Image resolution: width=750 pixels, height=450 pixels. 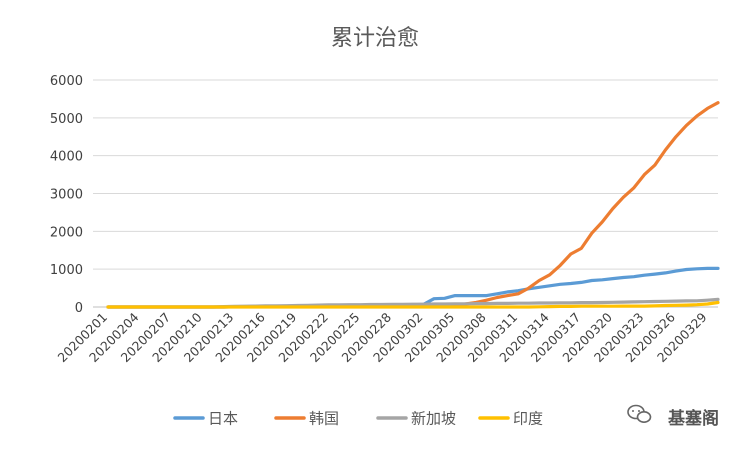 I want to click on legend: 日本 韩国 新加坡 印度, so click(x=358, y=419).